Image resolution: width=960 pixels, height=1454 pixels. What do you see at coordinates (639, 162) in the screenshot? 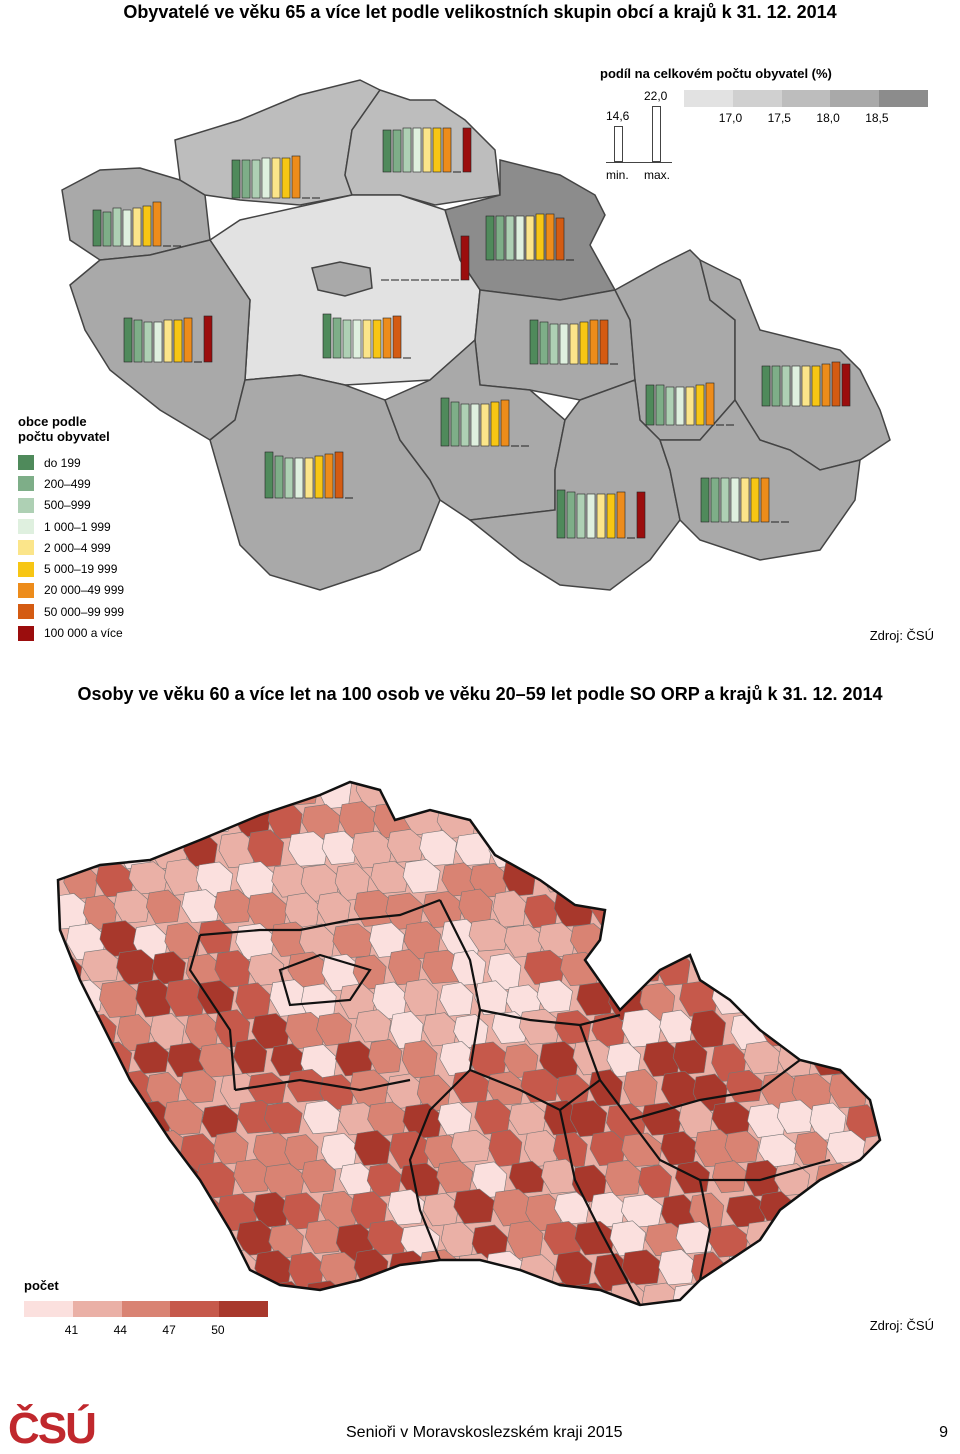
I see `bar-scale-baseline` at bounding box center [639, 162].